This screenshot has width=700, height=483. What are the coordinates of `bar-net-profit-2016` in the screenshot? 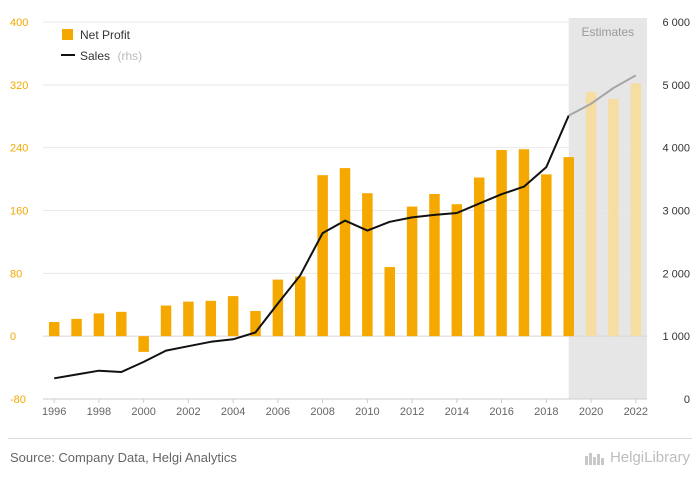 It's located at (501, 243).